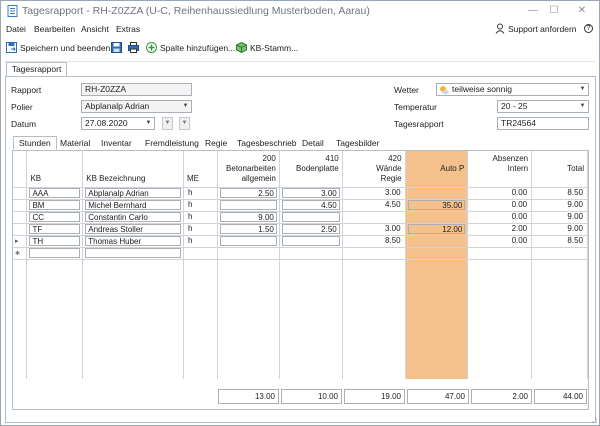  What do you see at coordinates (374, 193) in the screenshot?
I see `cell-waende-regie: 3.00` at bounding box center [374, 193].